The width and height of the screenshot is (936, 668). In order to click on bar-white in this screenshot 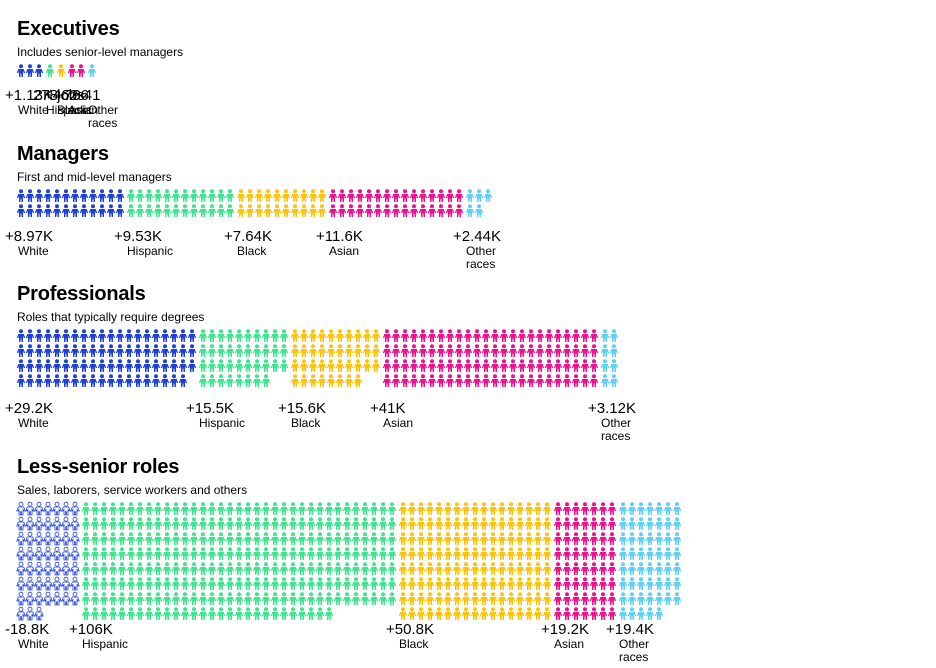, I will do `click(48, 561)`.